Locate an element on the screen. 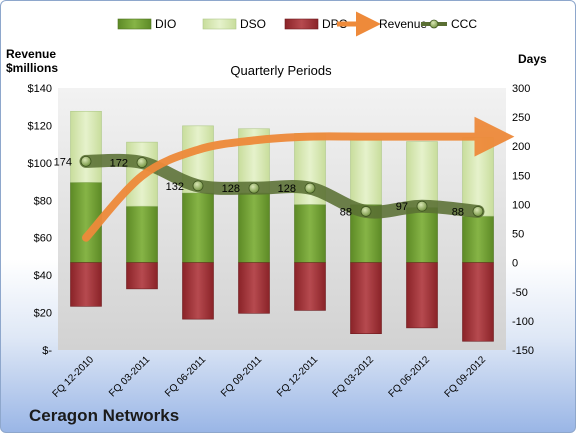 The image size is (576, 433). right-tick-label: -100 is located at coordinates (523, 322).